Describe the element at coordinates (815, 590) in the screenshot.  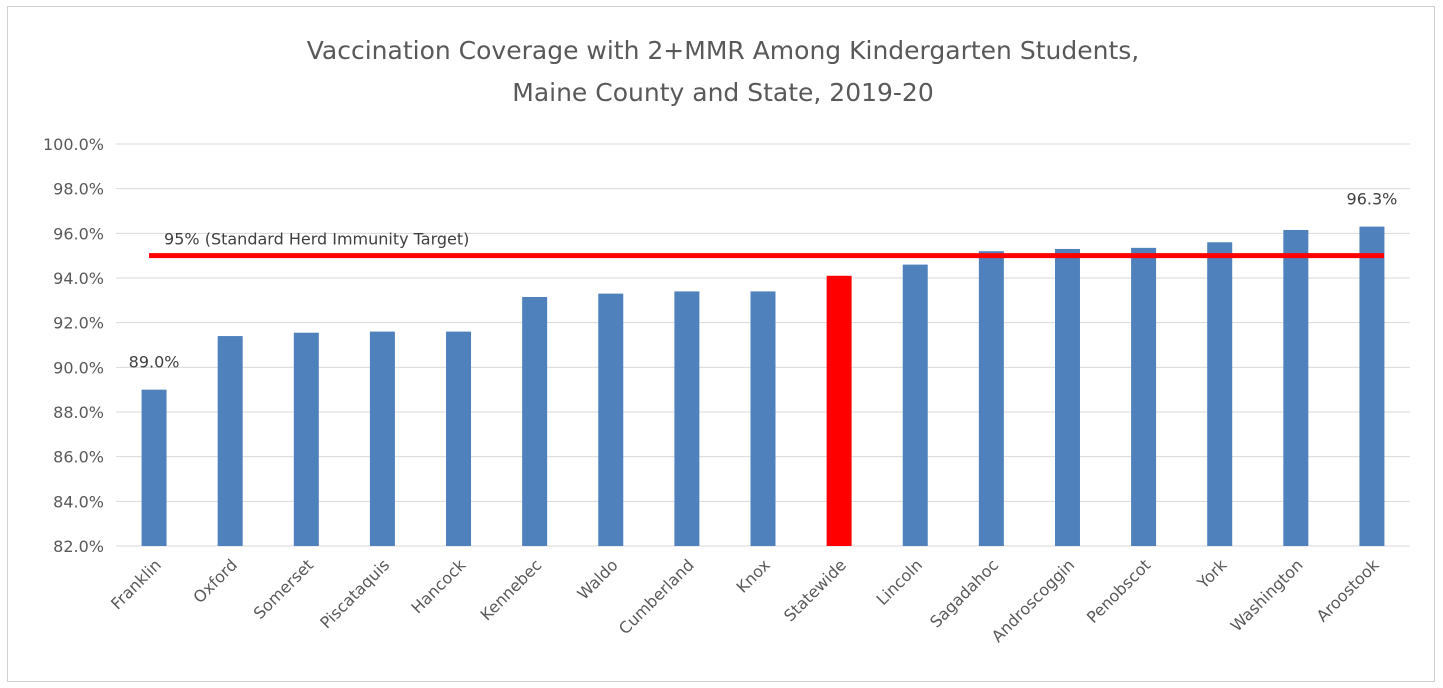
I see `x-tick-label: Statewide` at that location.